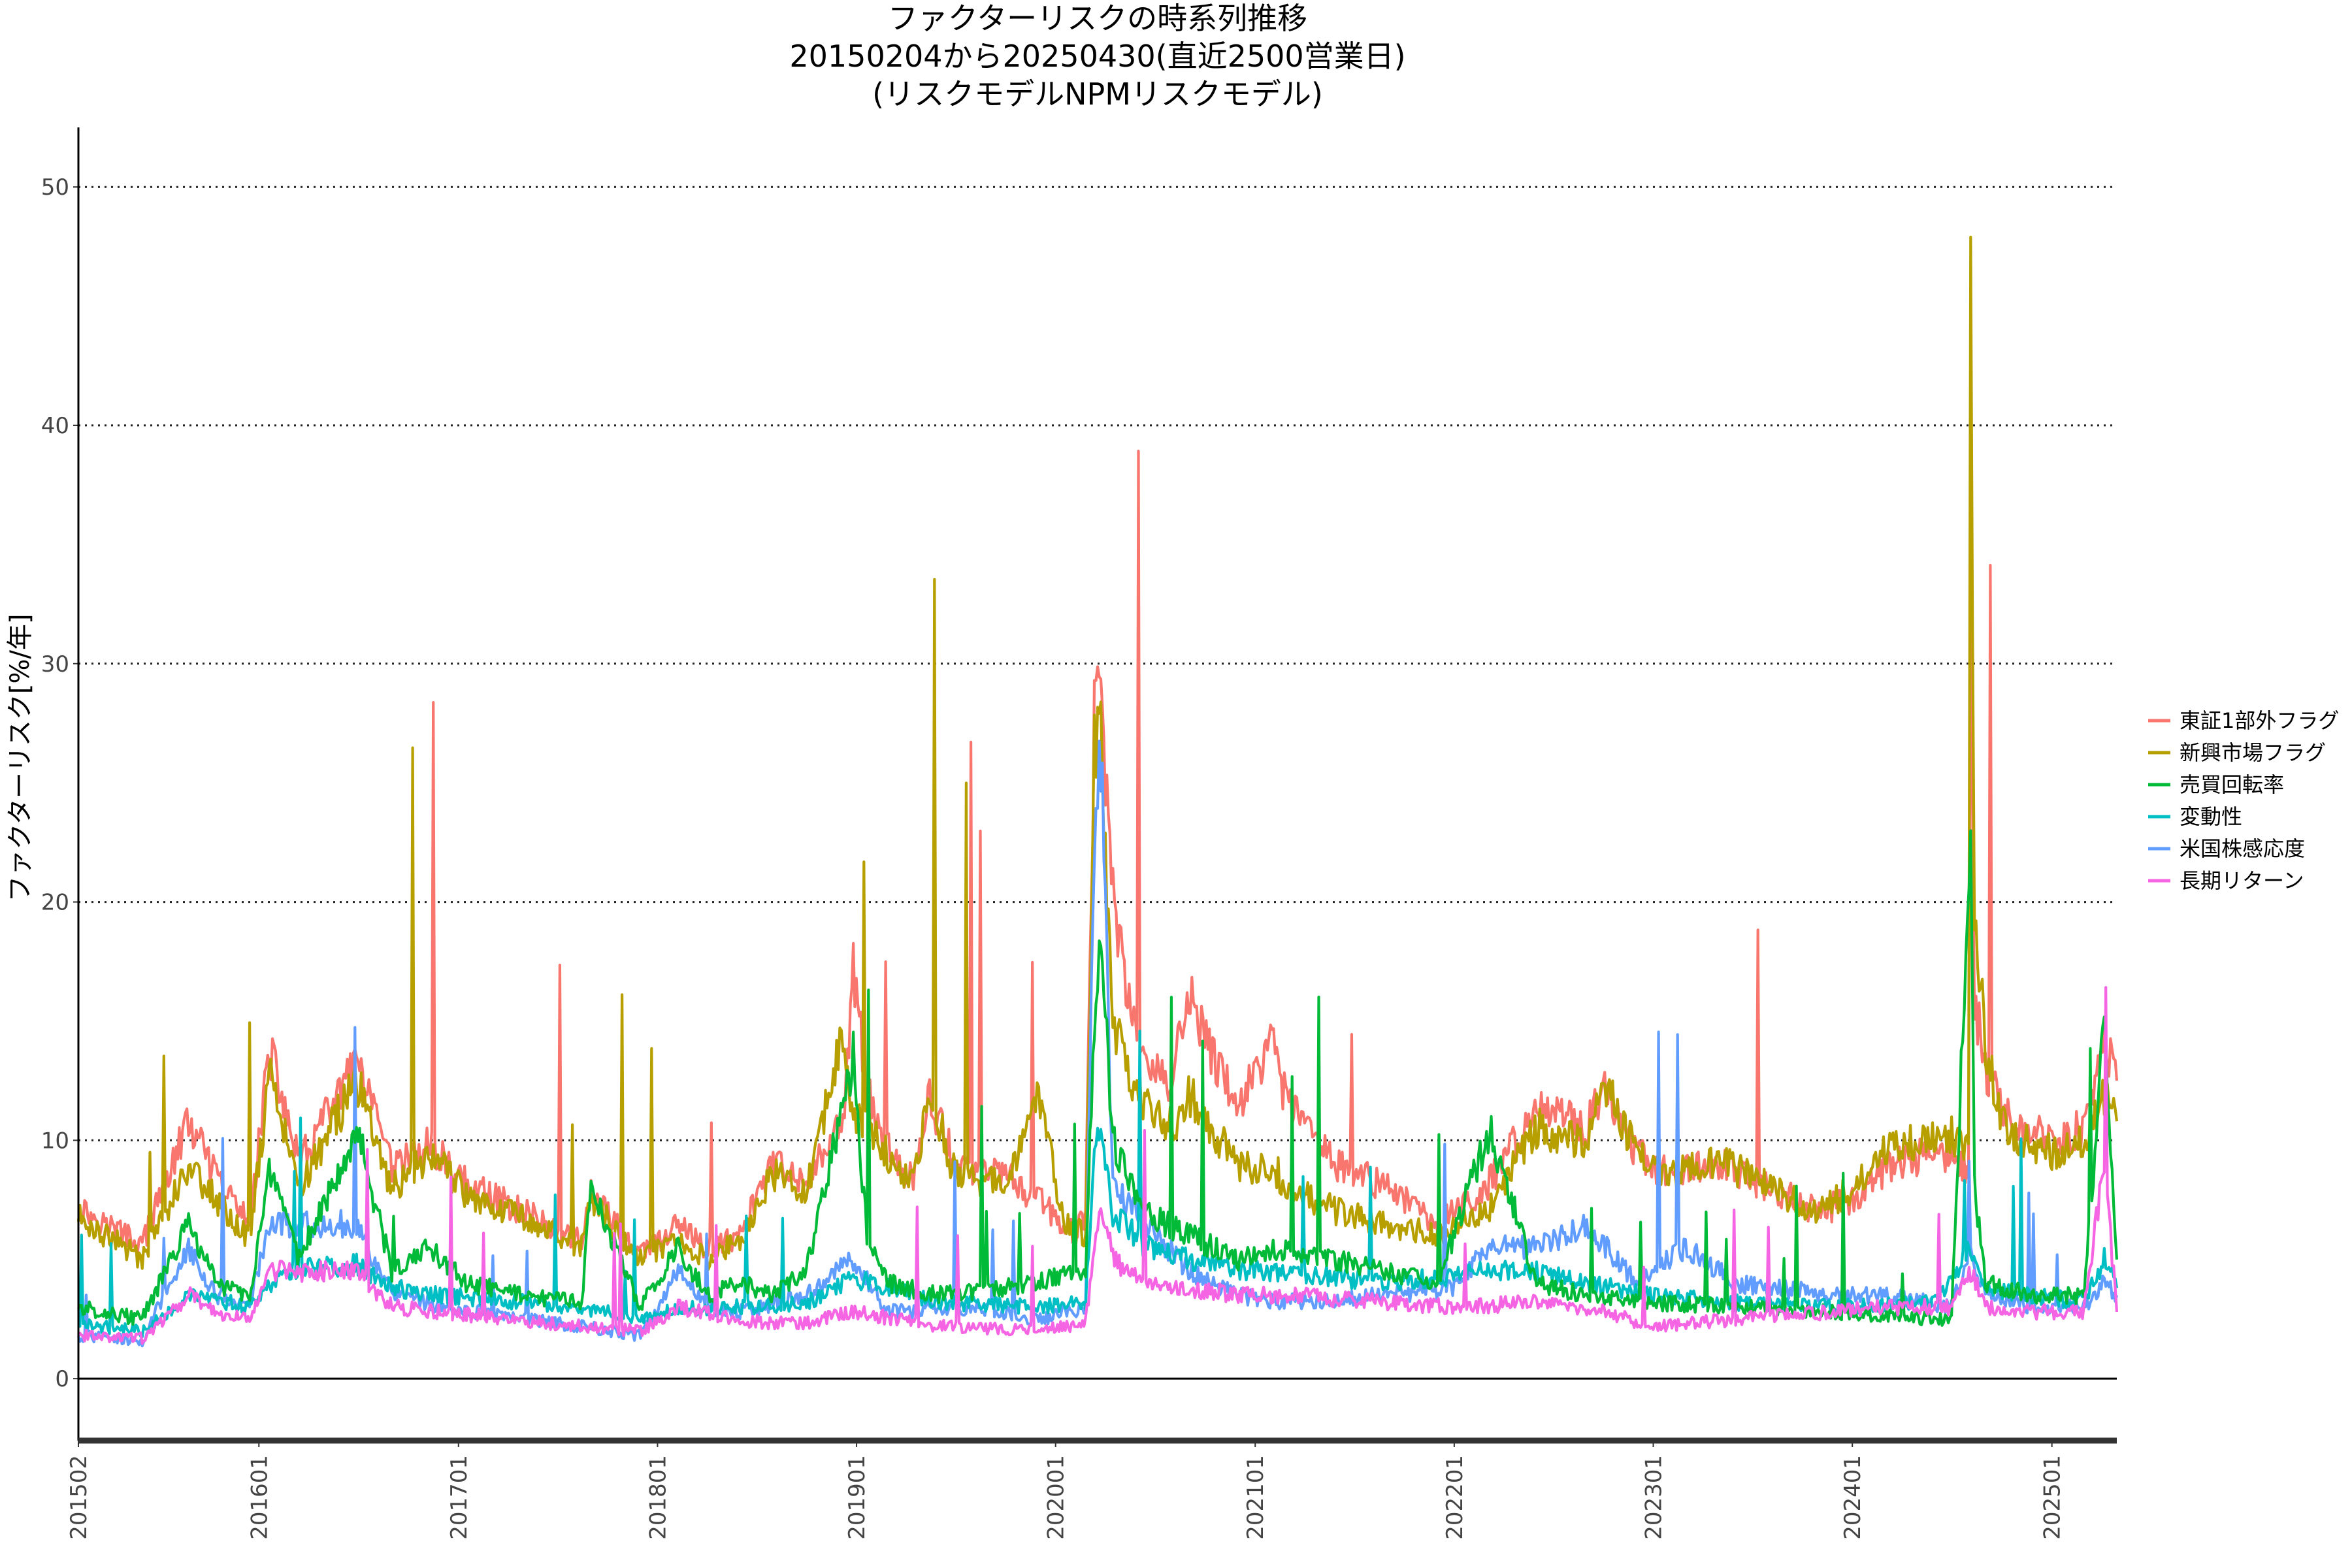 Image resolution: width=2352 pixels, height=1568 pixels. What do you see at coordinates (1097, 94) in the screenshot?
I see `chart-title-line-3: (リスクモデルNPMリスクモデル)` at bounding box center [1097, 94].